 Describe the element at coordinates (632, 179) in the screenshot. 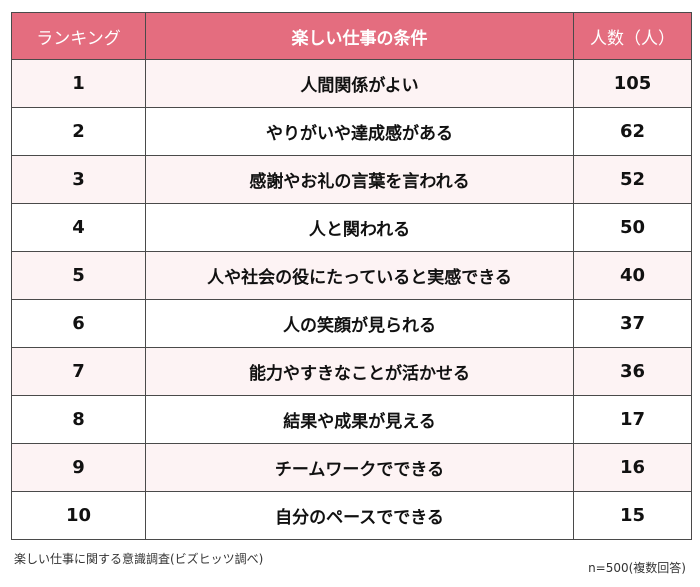

I see `count-cell: 52` at that location.